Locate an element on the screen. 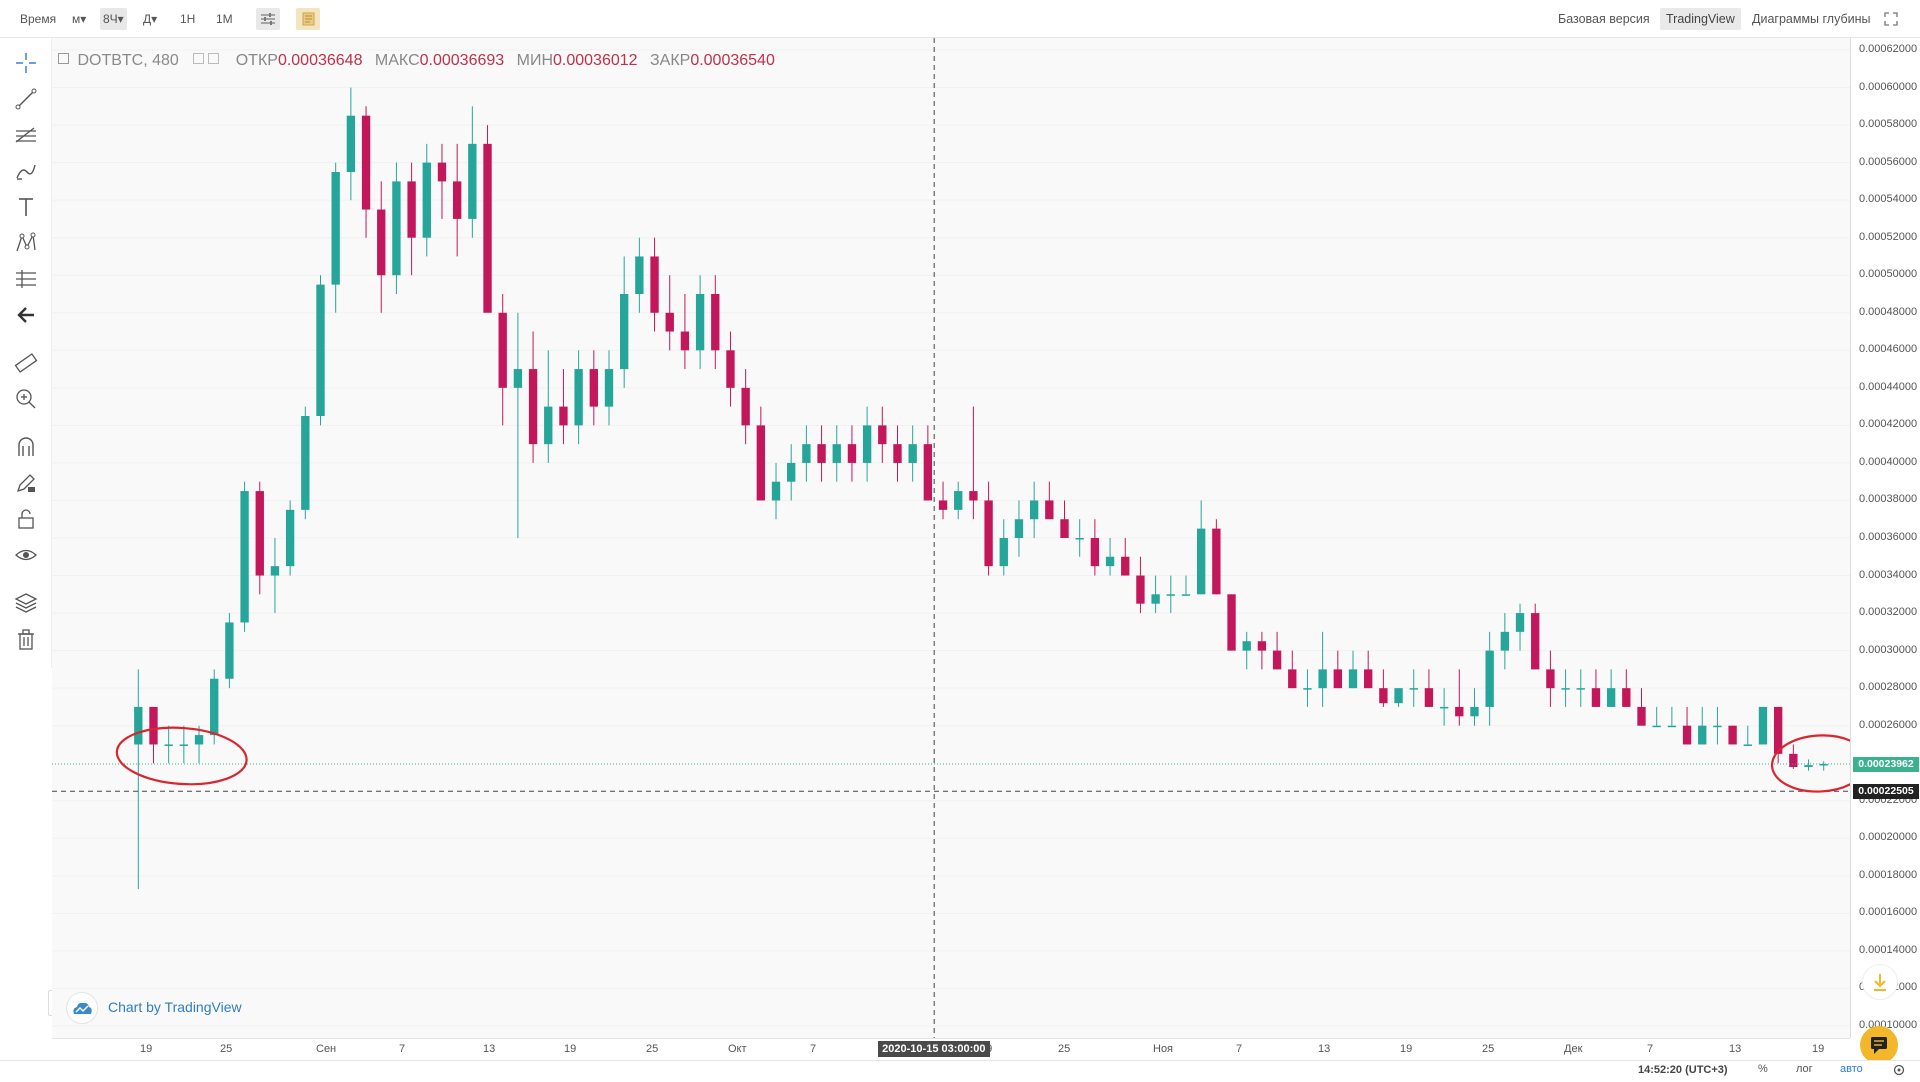  time-tick-label: 19 is located at coordinates (1818, 1049).